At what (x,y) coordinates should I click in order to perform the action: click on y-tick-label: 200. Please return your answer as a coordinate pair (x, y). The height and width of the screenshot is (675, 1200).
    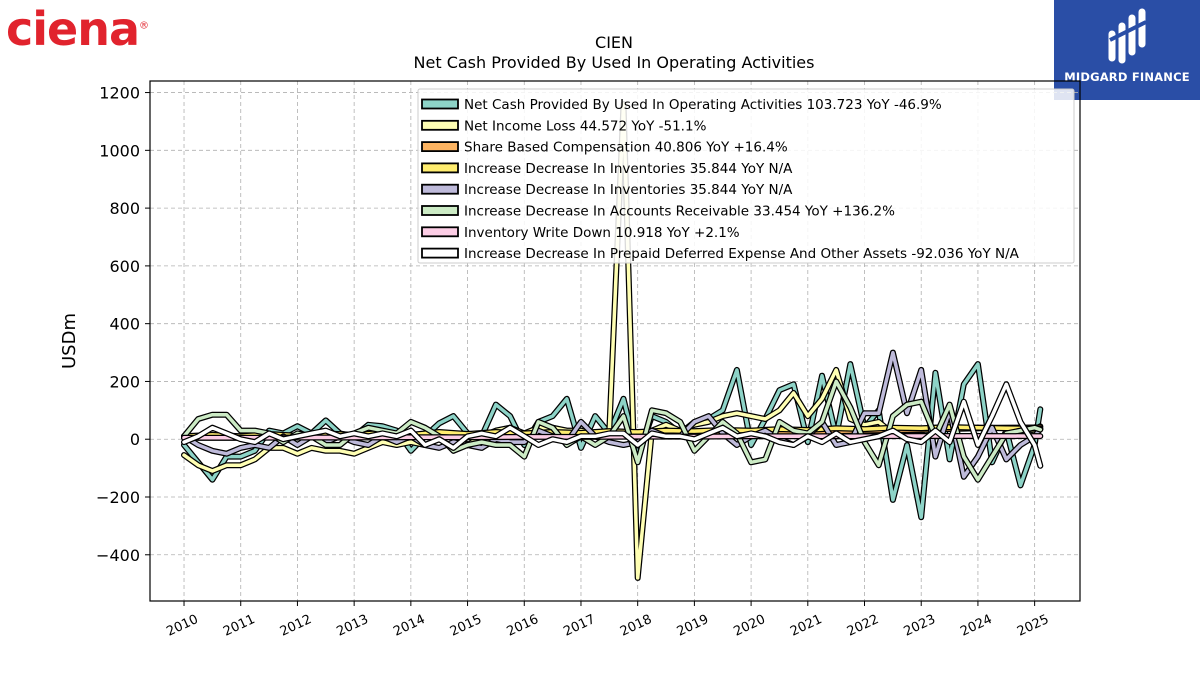
    Looking at the image, I should click on (124, 381).